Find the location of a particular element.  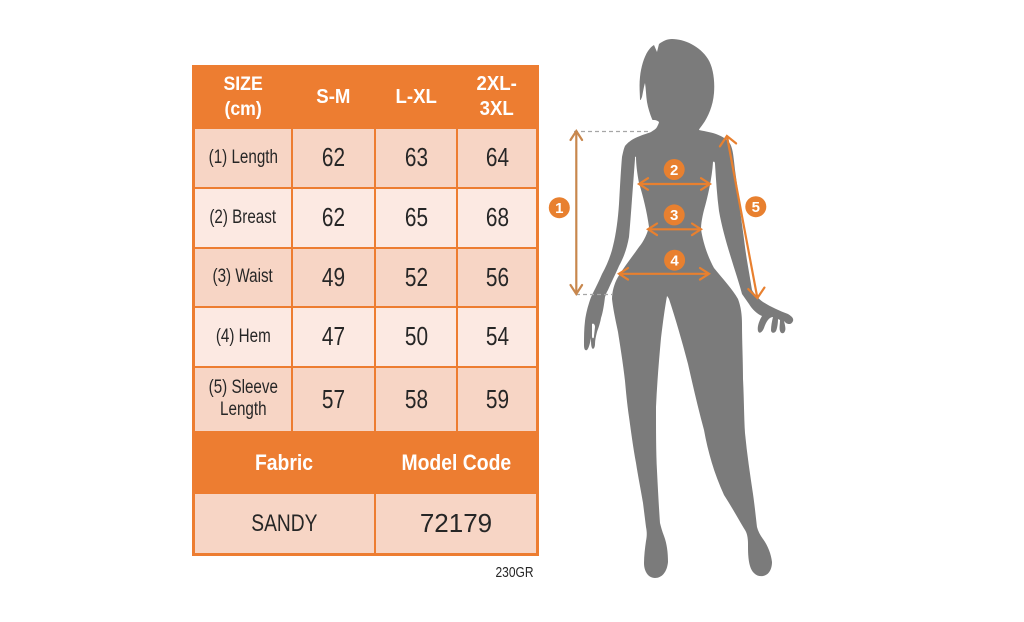

svg-text: 5 is located at coordinates (756, 207).